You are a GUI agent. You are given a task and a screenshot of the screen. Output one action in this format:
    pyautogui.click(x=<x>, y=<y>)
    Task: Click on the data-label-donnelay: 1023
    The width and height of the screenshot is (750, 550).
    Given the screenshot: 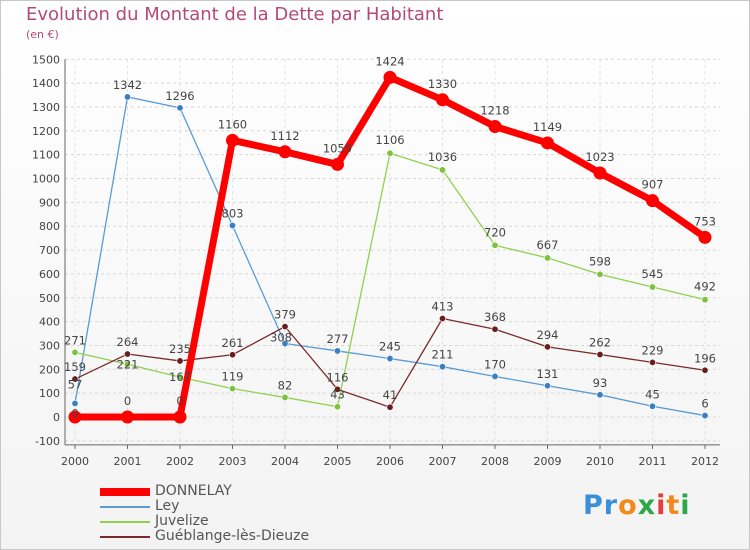 What is the action you would take?
    pyautogui.click(x=599, y=157)
    